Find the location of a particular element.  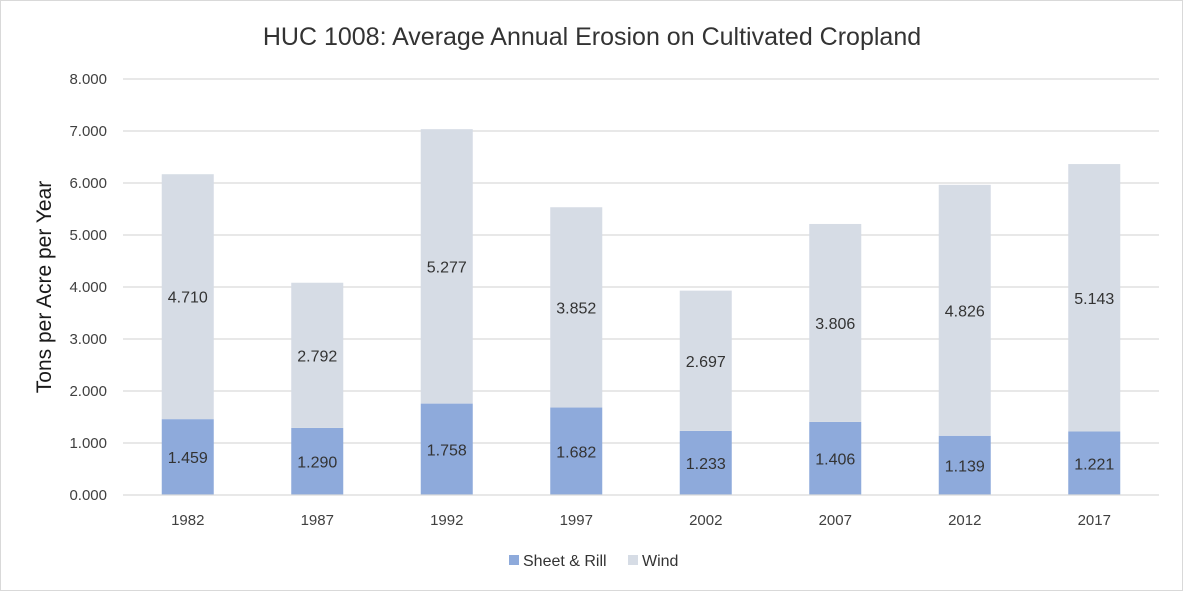

data-label: 5.277 is located at coordinates (447, 267).